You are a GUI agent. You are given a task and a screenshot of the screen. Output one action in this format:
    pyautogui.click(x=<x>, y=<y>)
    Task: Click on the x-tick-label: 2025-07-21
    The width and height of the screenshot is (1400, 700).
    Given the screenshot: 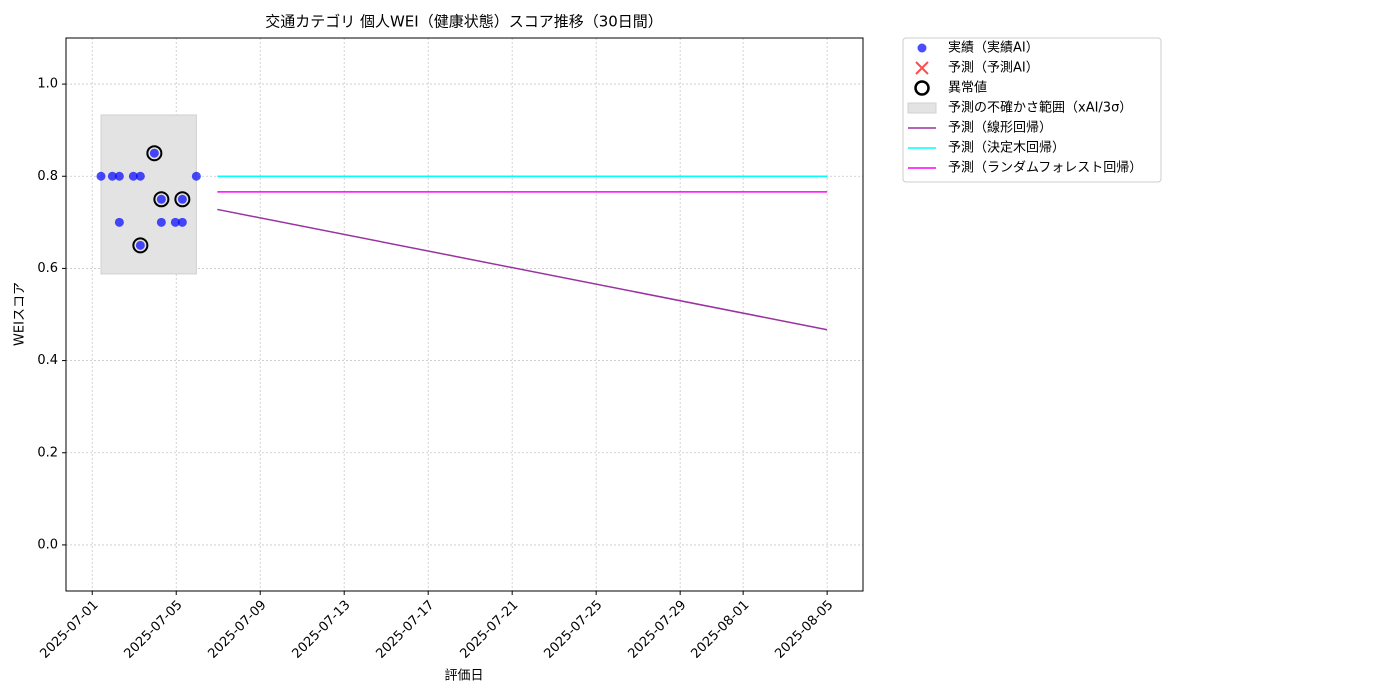 What is the action you would take?
    pyautogui.click(x=489, y=630)
    